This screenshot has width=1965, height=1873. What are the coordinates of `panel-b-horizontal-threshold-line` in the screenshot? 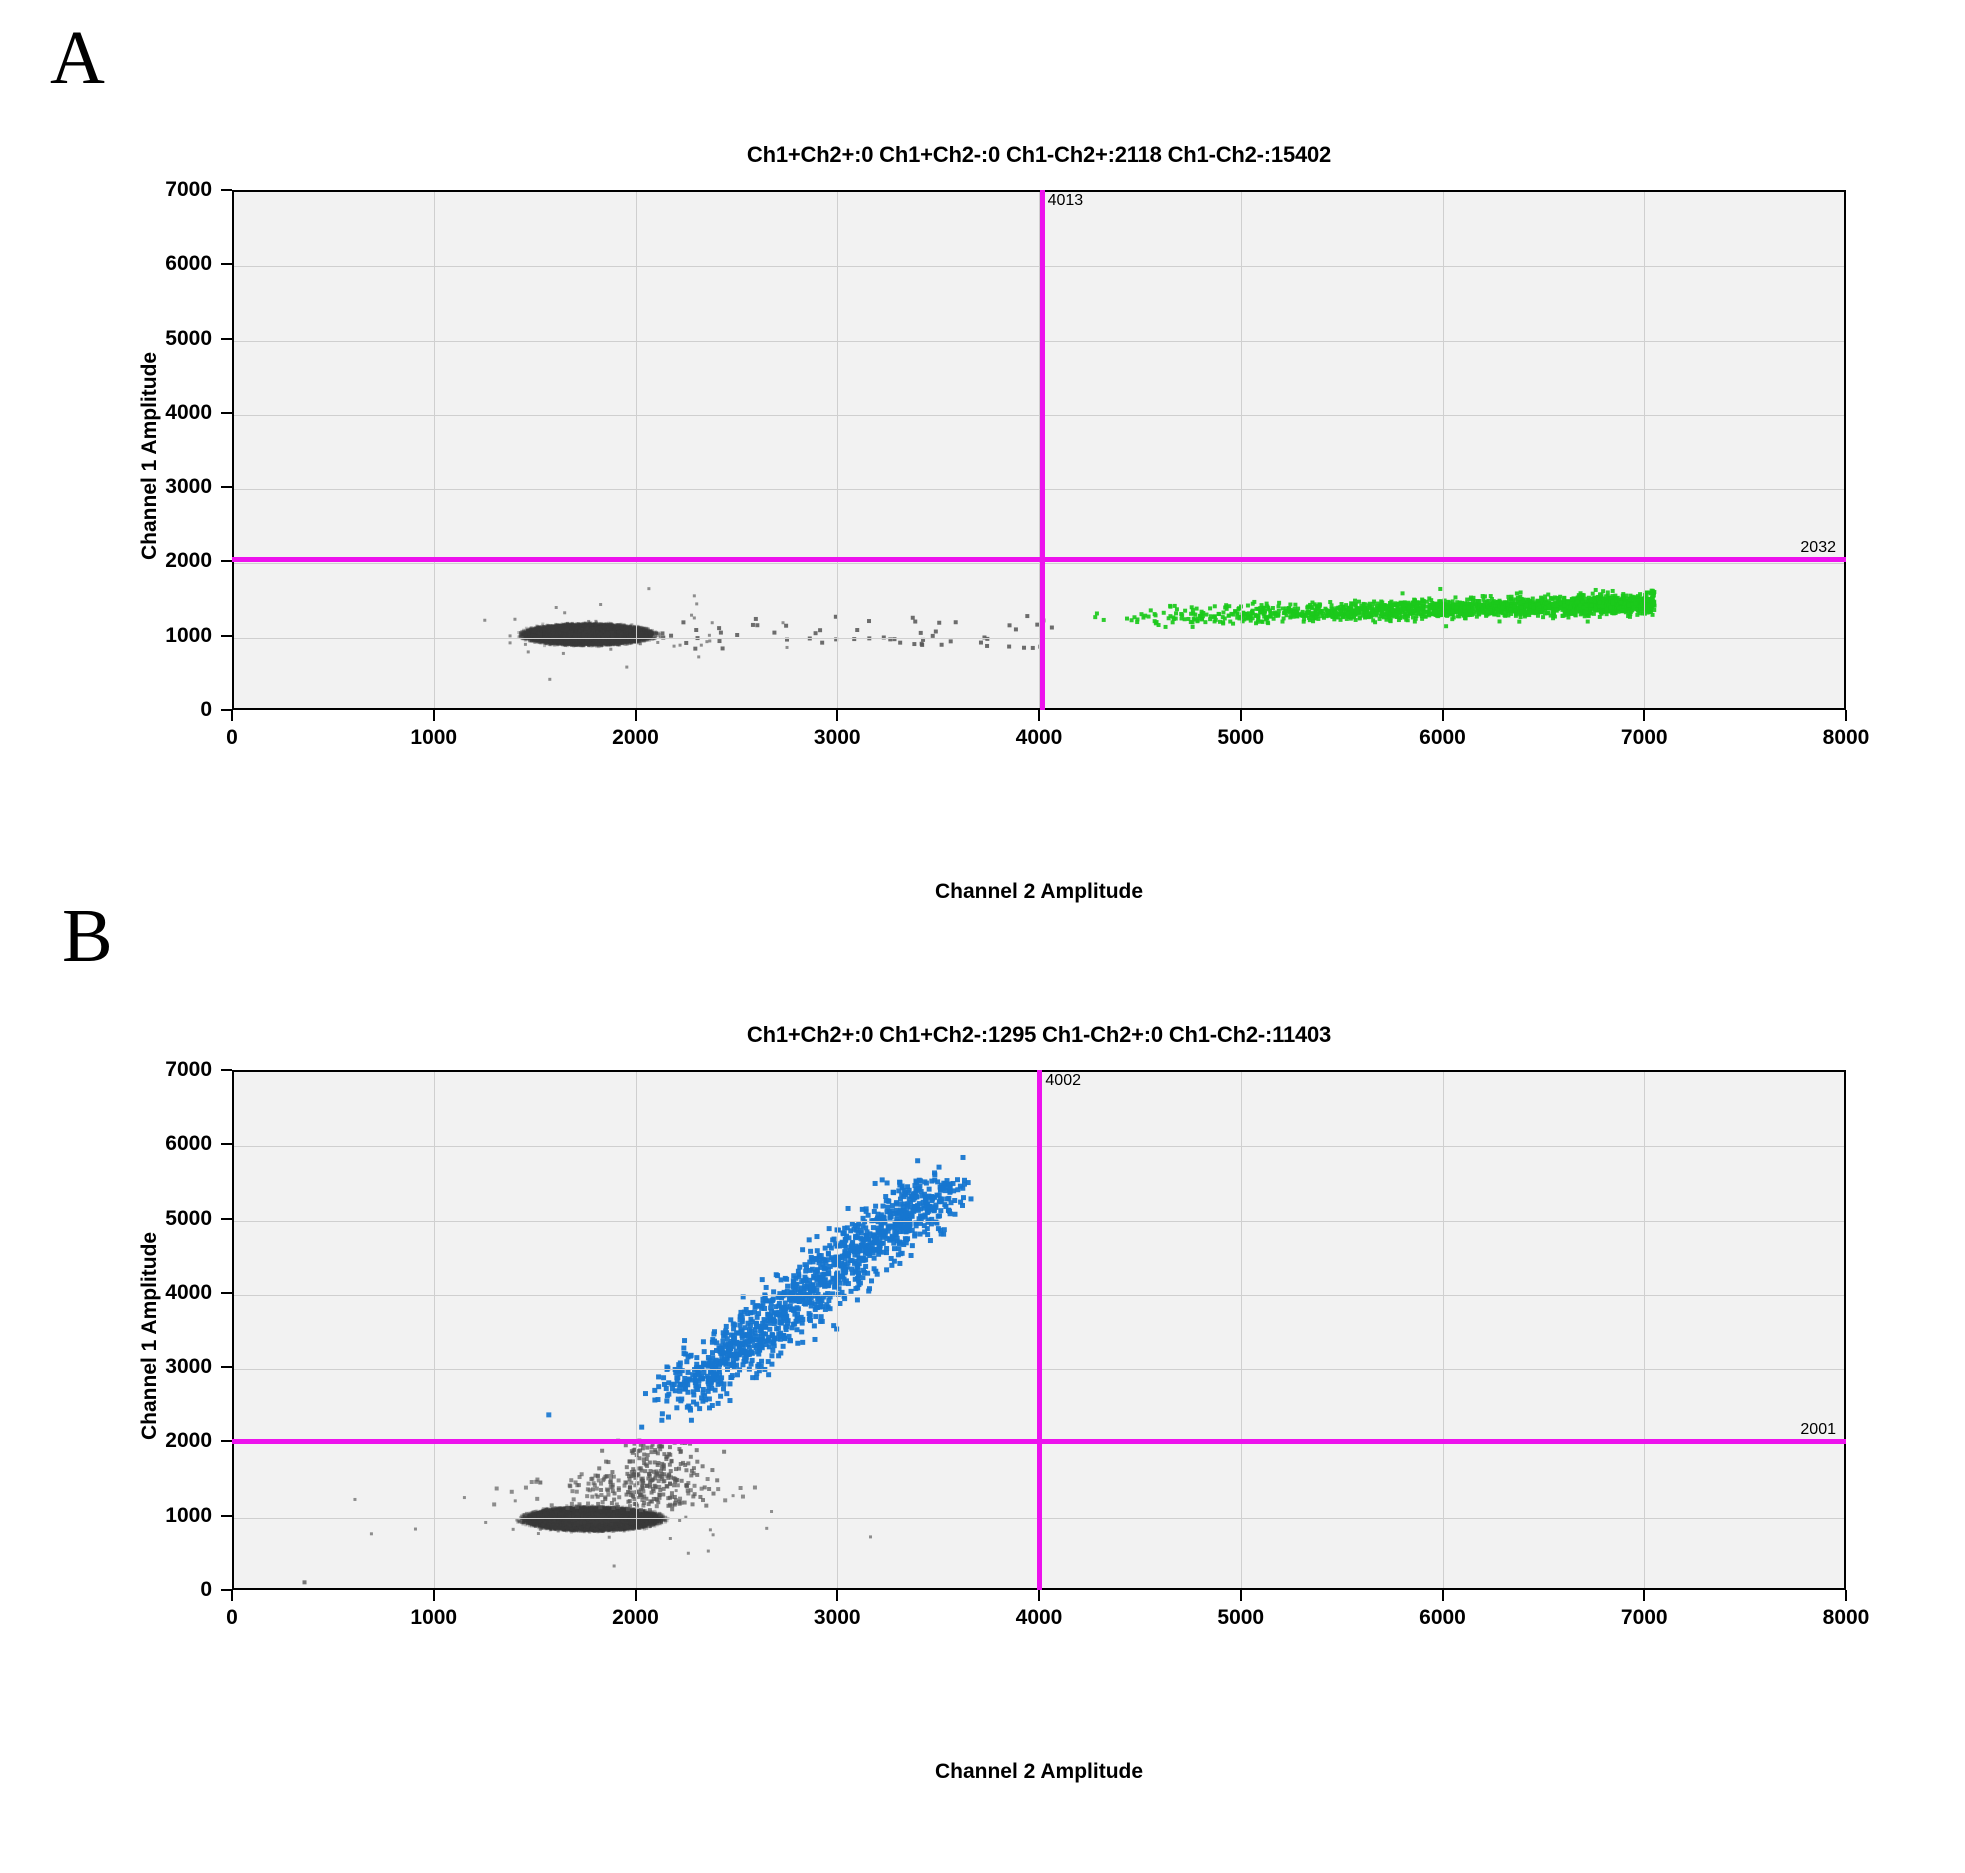 It's located at (1039, 1442).